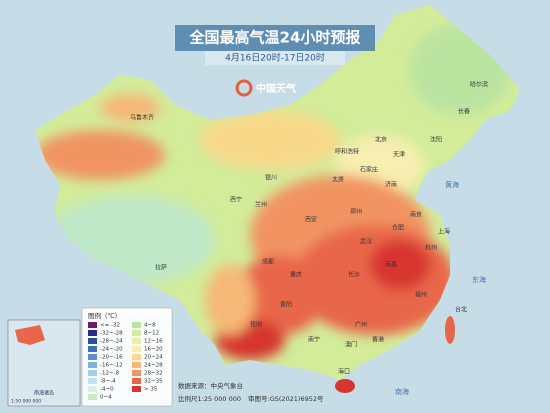 The image size is (550, 413). Describe the element at coordinates (361, 325) in the screenshot. I see `city: 广州` at that location.